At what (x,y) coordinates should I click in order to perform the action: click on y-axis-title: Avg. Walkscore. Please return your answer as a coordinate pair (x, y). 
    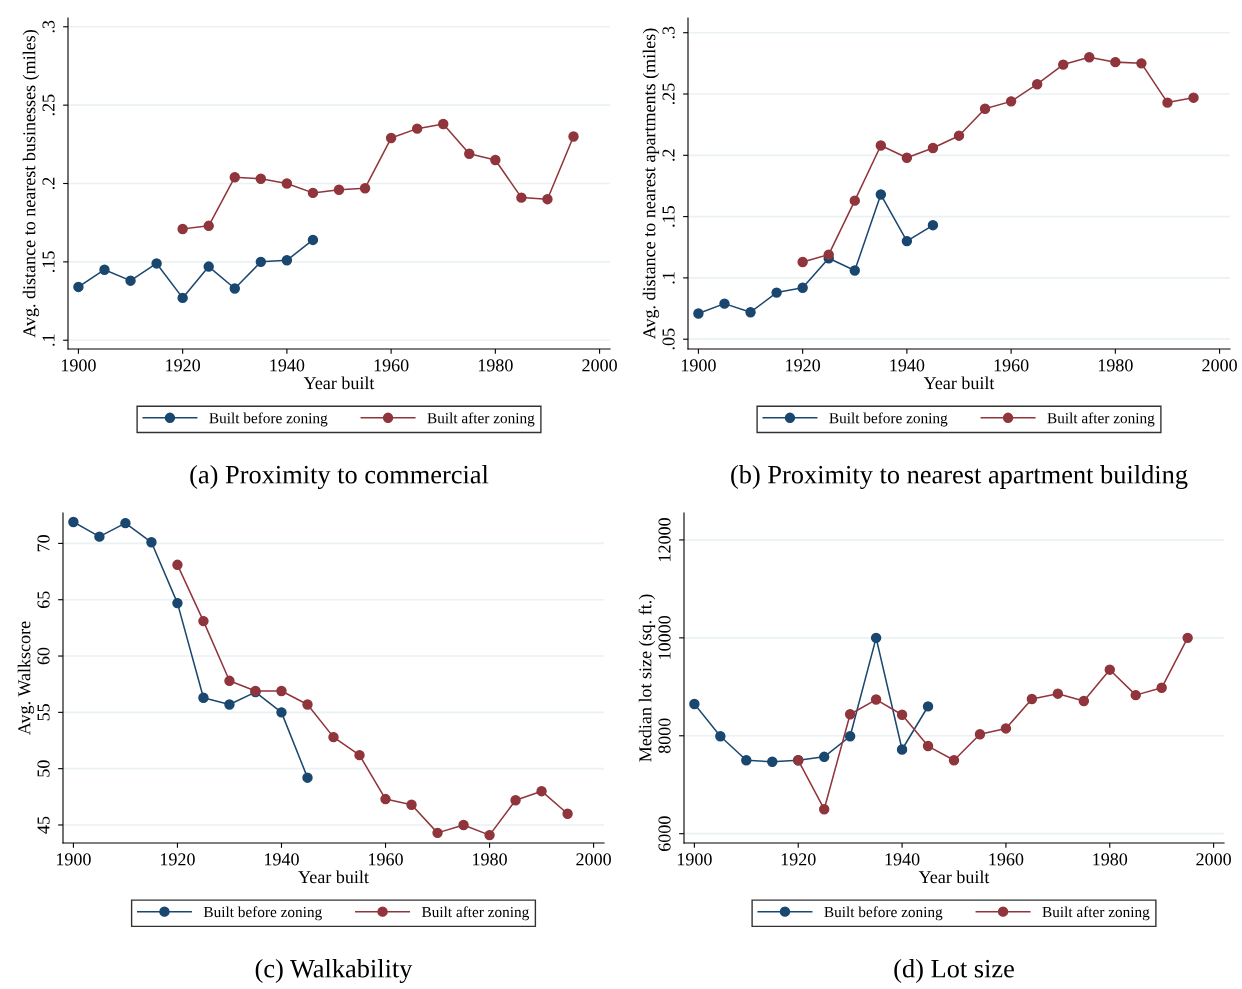
    Looking at the image, I should click on (26, 678).